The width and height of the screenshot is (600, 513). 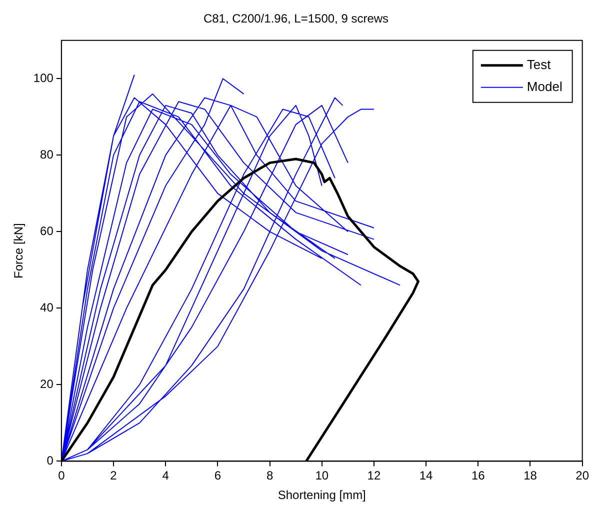 I want to click on x-tick-label: 12, so click(x=374, y=475).